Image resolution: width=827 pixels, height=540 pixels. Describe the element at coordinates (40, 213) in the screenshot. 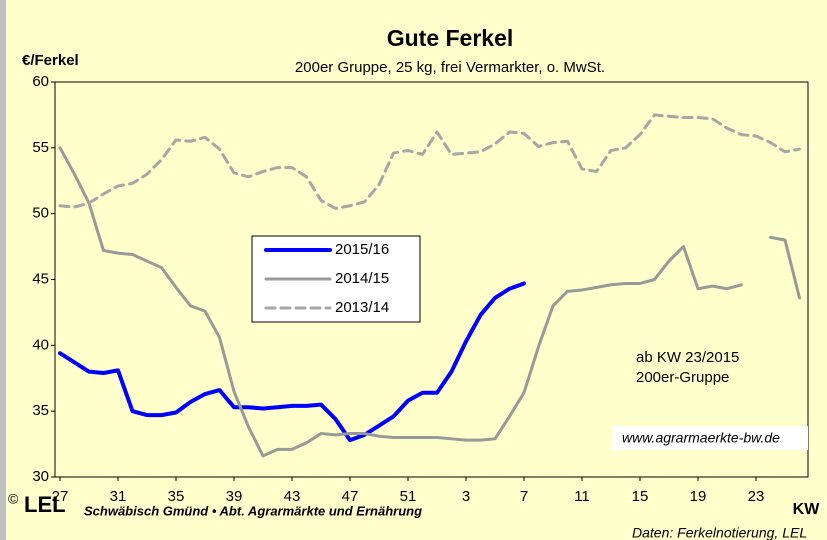

I see `y-tick-label: 50` at that location.